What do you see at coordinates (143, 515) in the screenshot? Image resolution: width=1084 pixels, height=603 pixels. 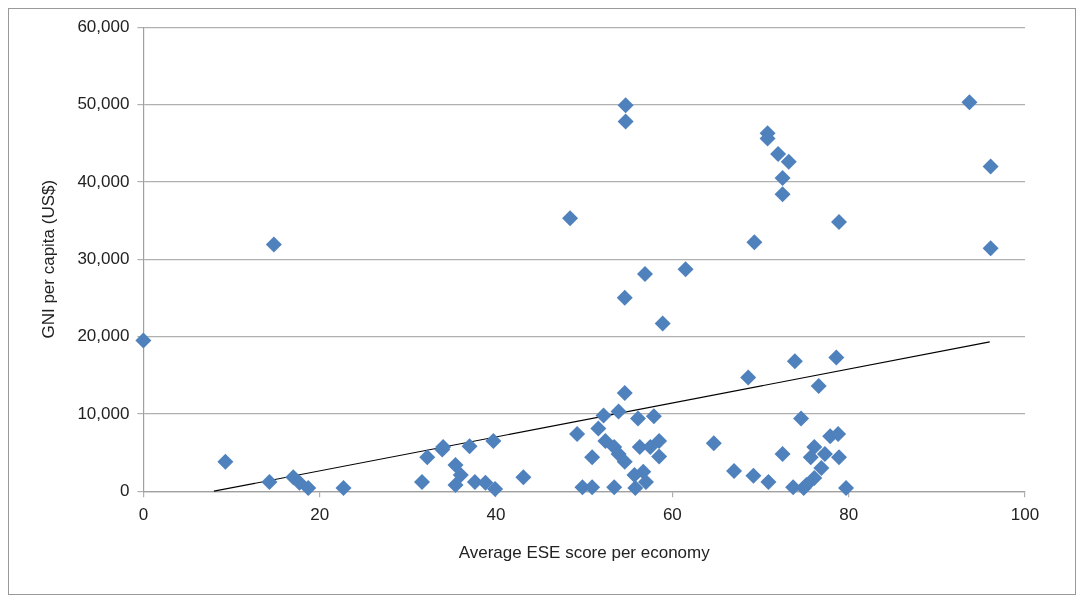 I see `x-tick-label: 0` at bounding box center [143, 515].